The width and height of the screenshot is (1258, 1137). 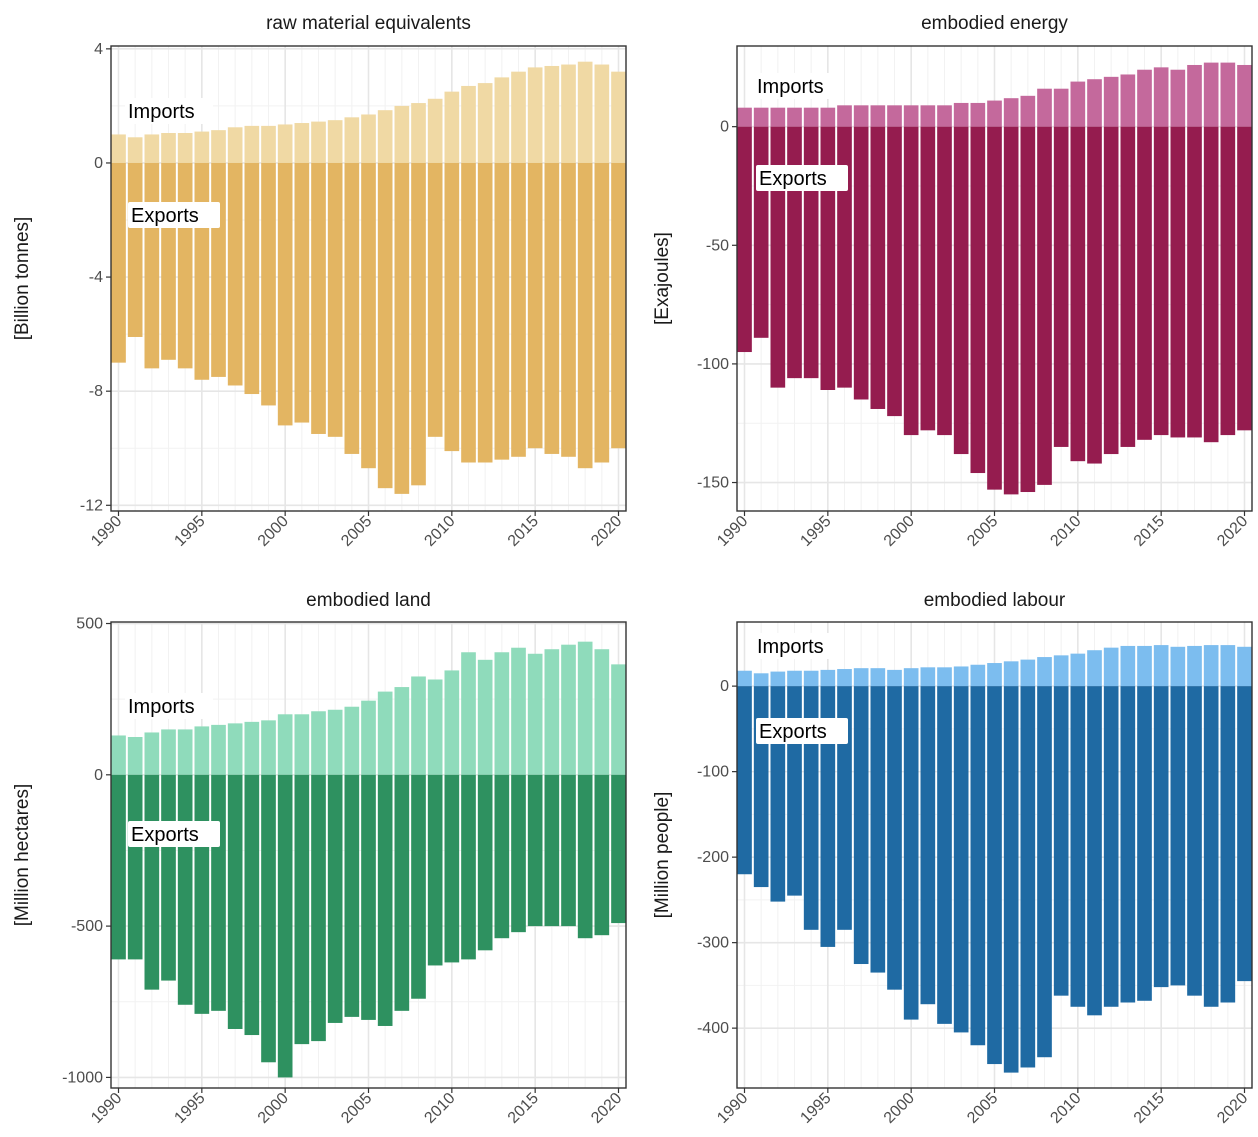 What do you see at coordinates (1161, 281) in the screenshot?
I see `export-bar-2015` at bounding box center [1161, 281].